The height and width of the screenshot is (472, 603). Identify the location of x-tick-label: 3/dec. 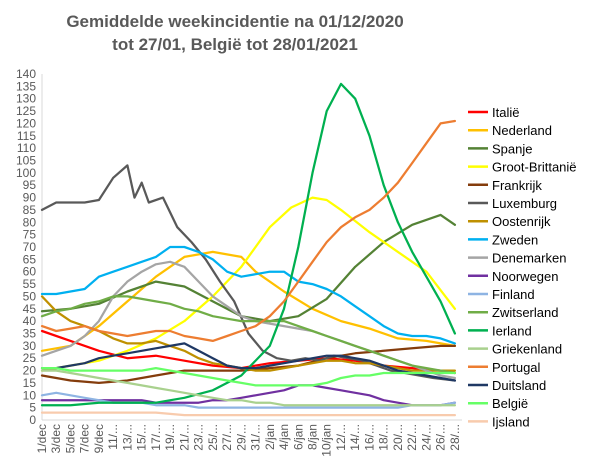
(56, 438).